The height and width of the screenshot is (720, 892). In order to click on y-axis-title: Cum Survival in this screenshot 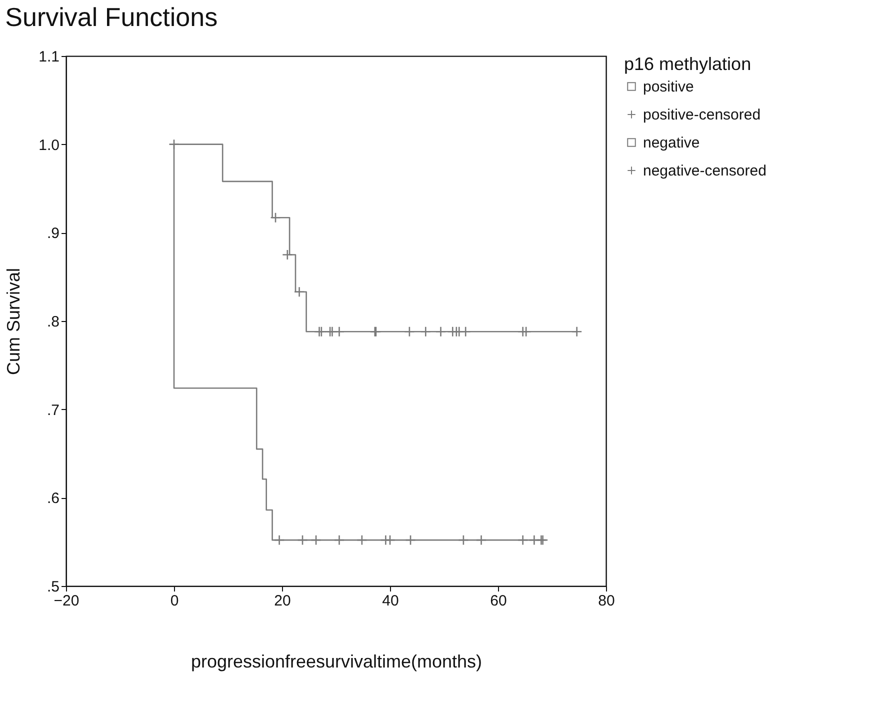, I will do `click(14, 322)`.